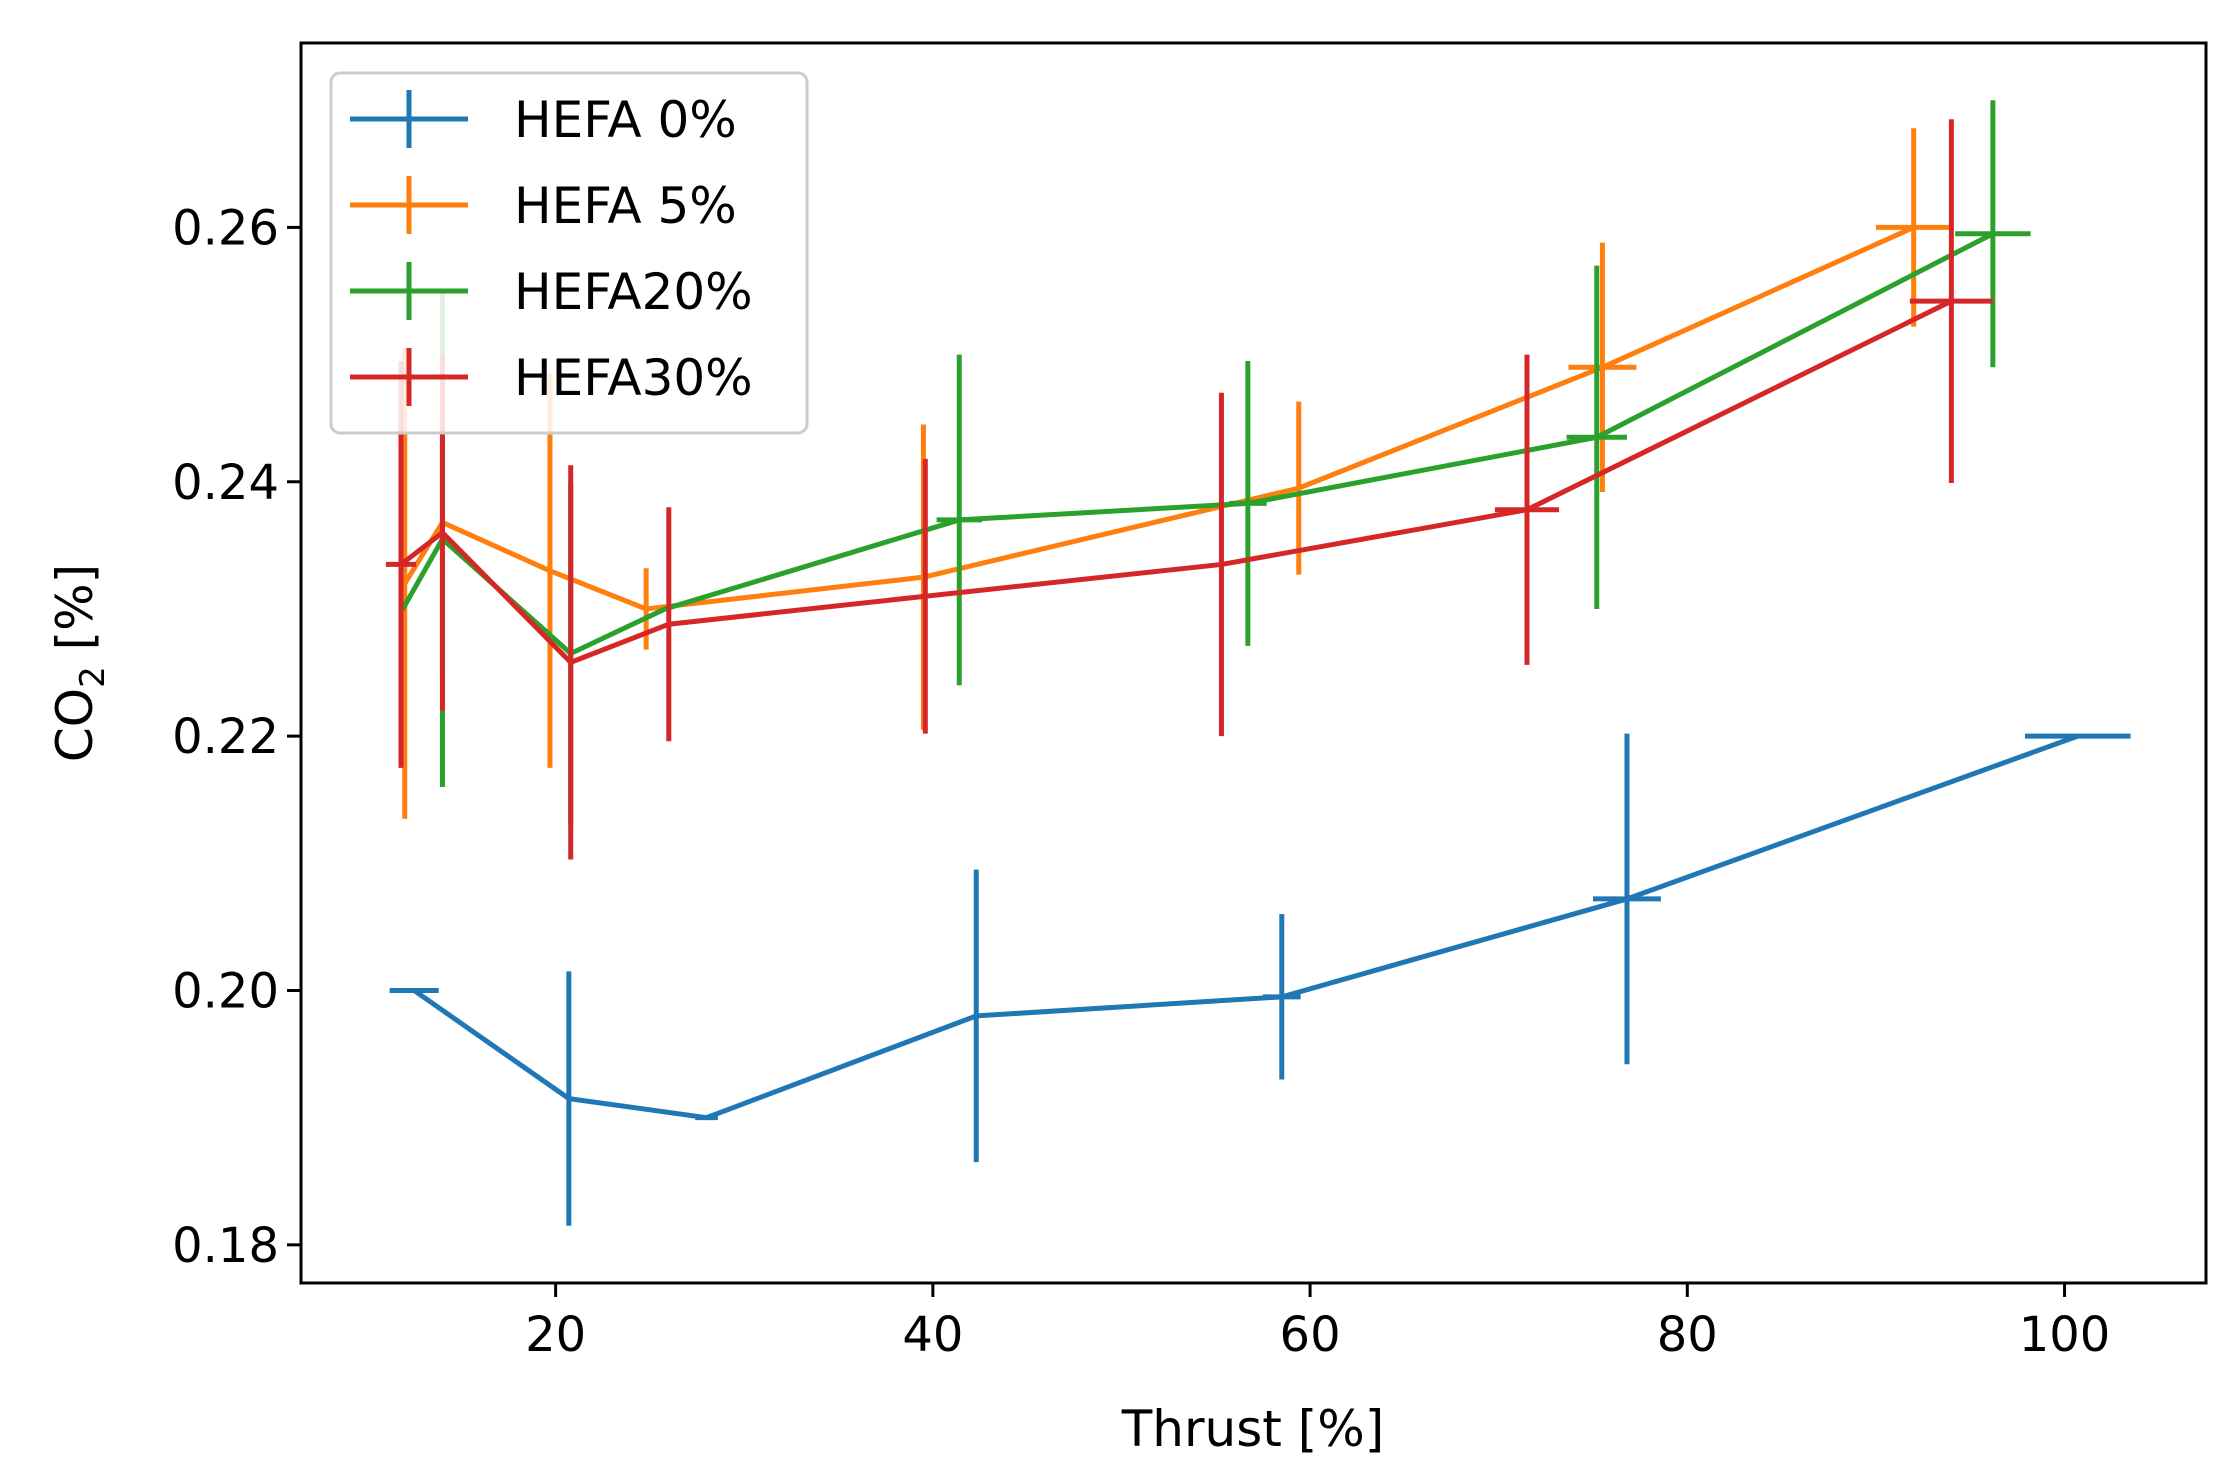 Image resolution: width=2232 pixels, height=1480 pixels. What do you see at coordinates (225, 991) in the screenshot?
I see `y-tick-label: 0.20` at bounding box center [225, 991].